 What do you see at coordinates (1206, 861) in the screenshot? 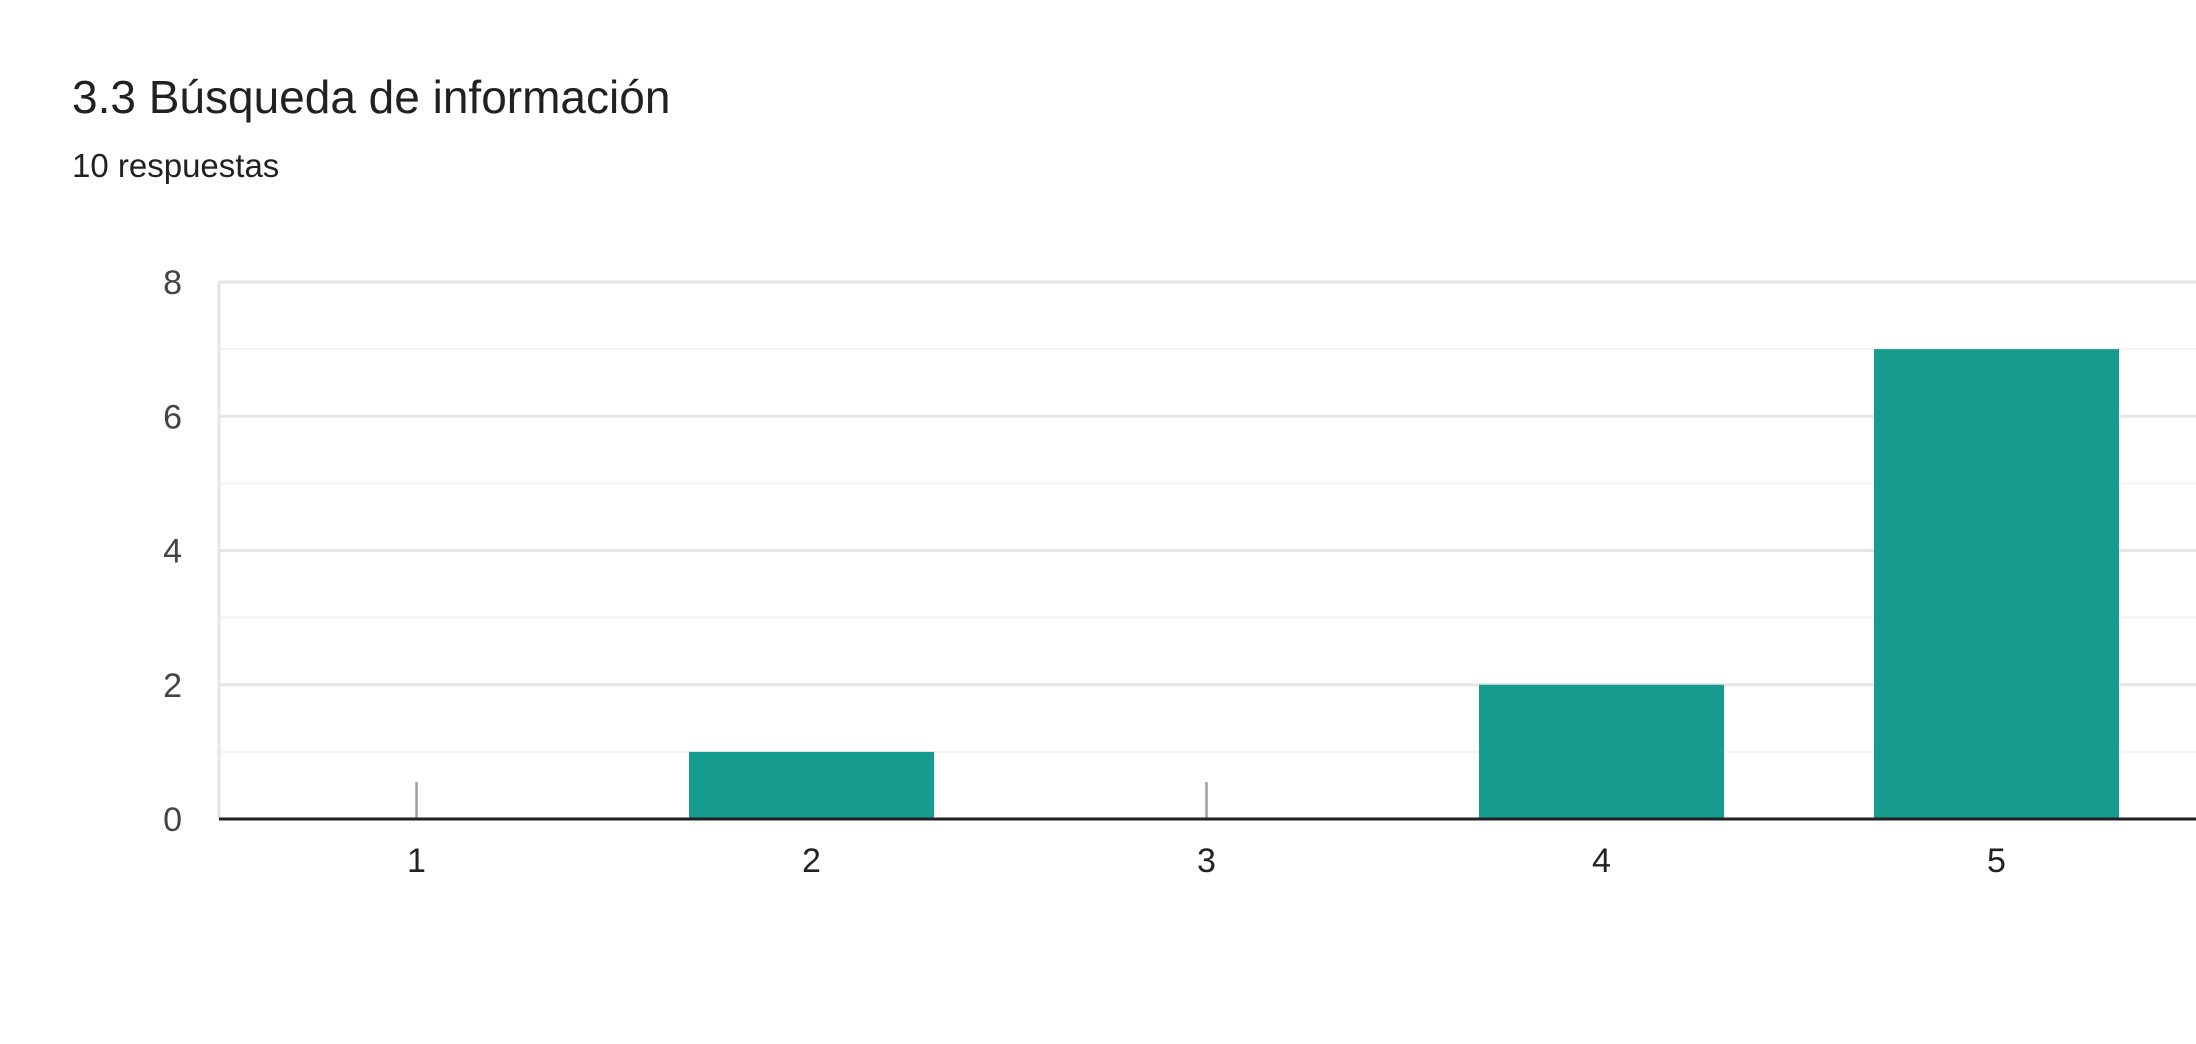
I see `x-category-label: 3` at bounding box center [1206, 861].